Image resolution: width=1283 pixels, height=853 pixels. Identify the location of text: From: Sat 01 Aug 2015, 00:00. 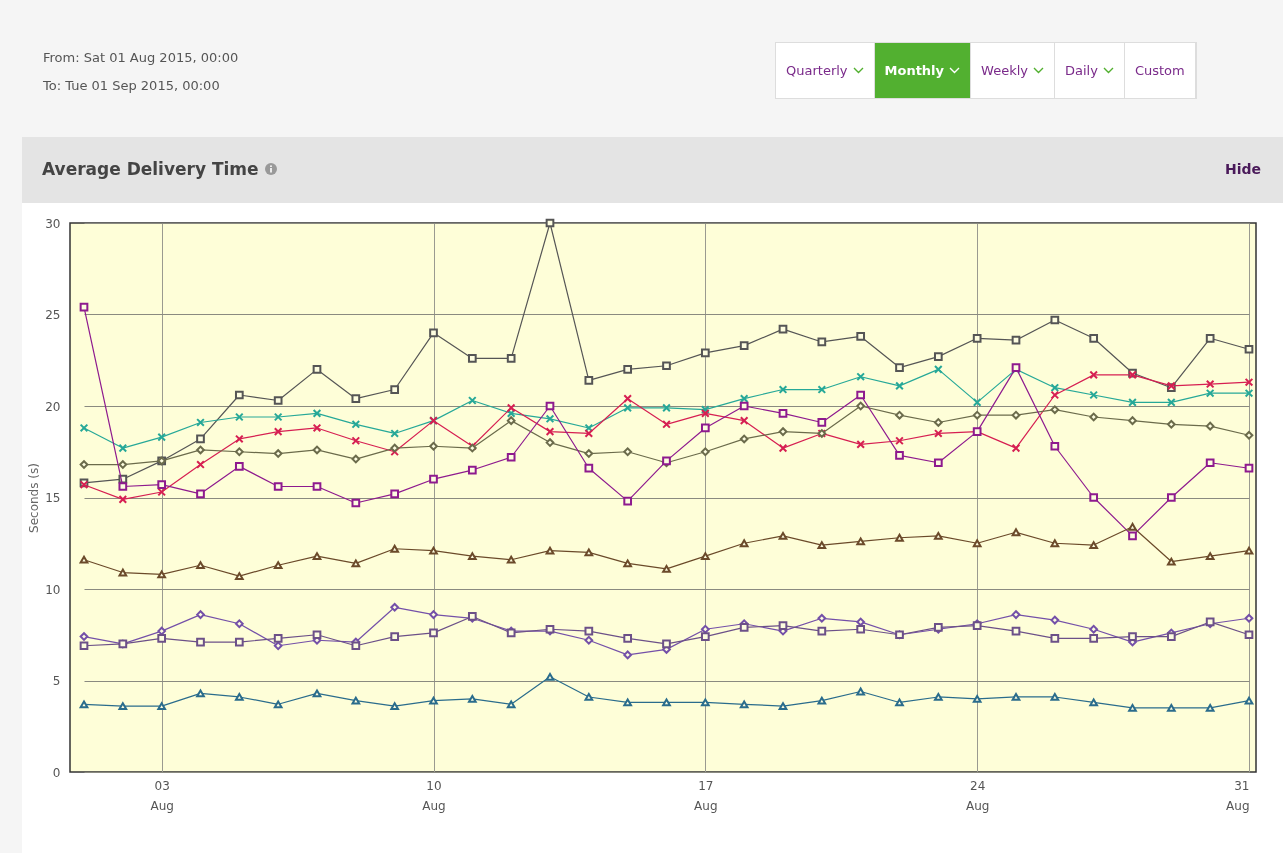
(141, 58).